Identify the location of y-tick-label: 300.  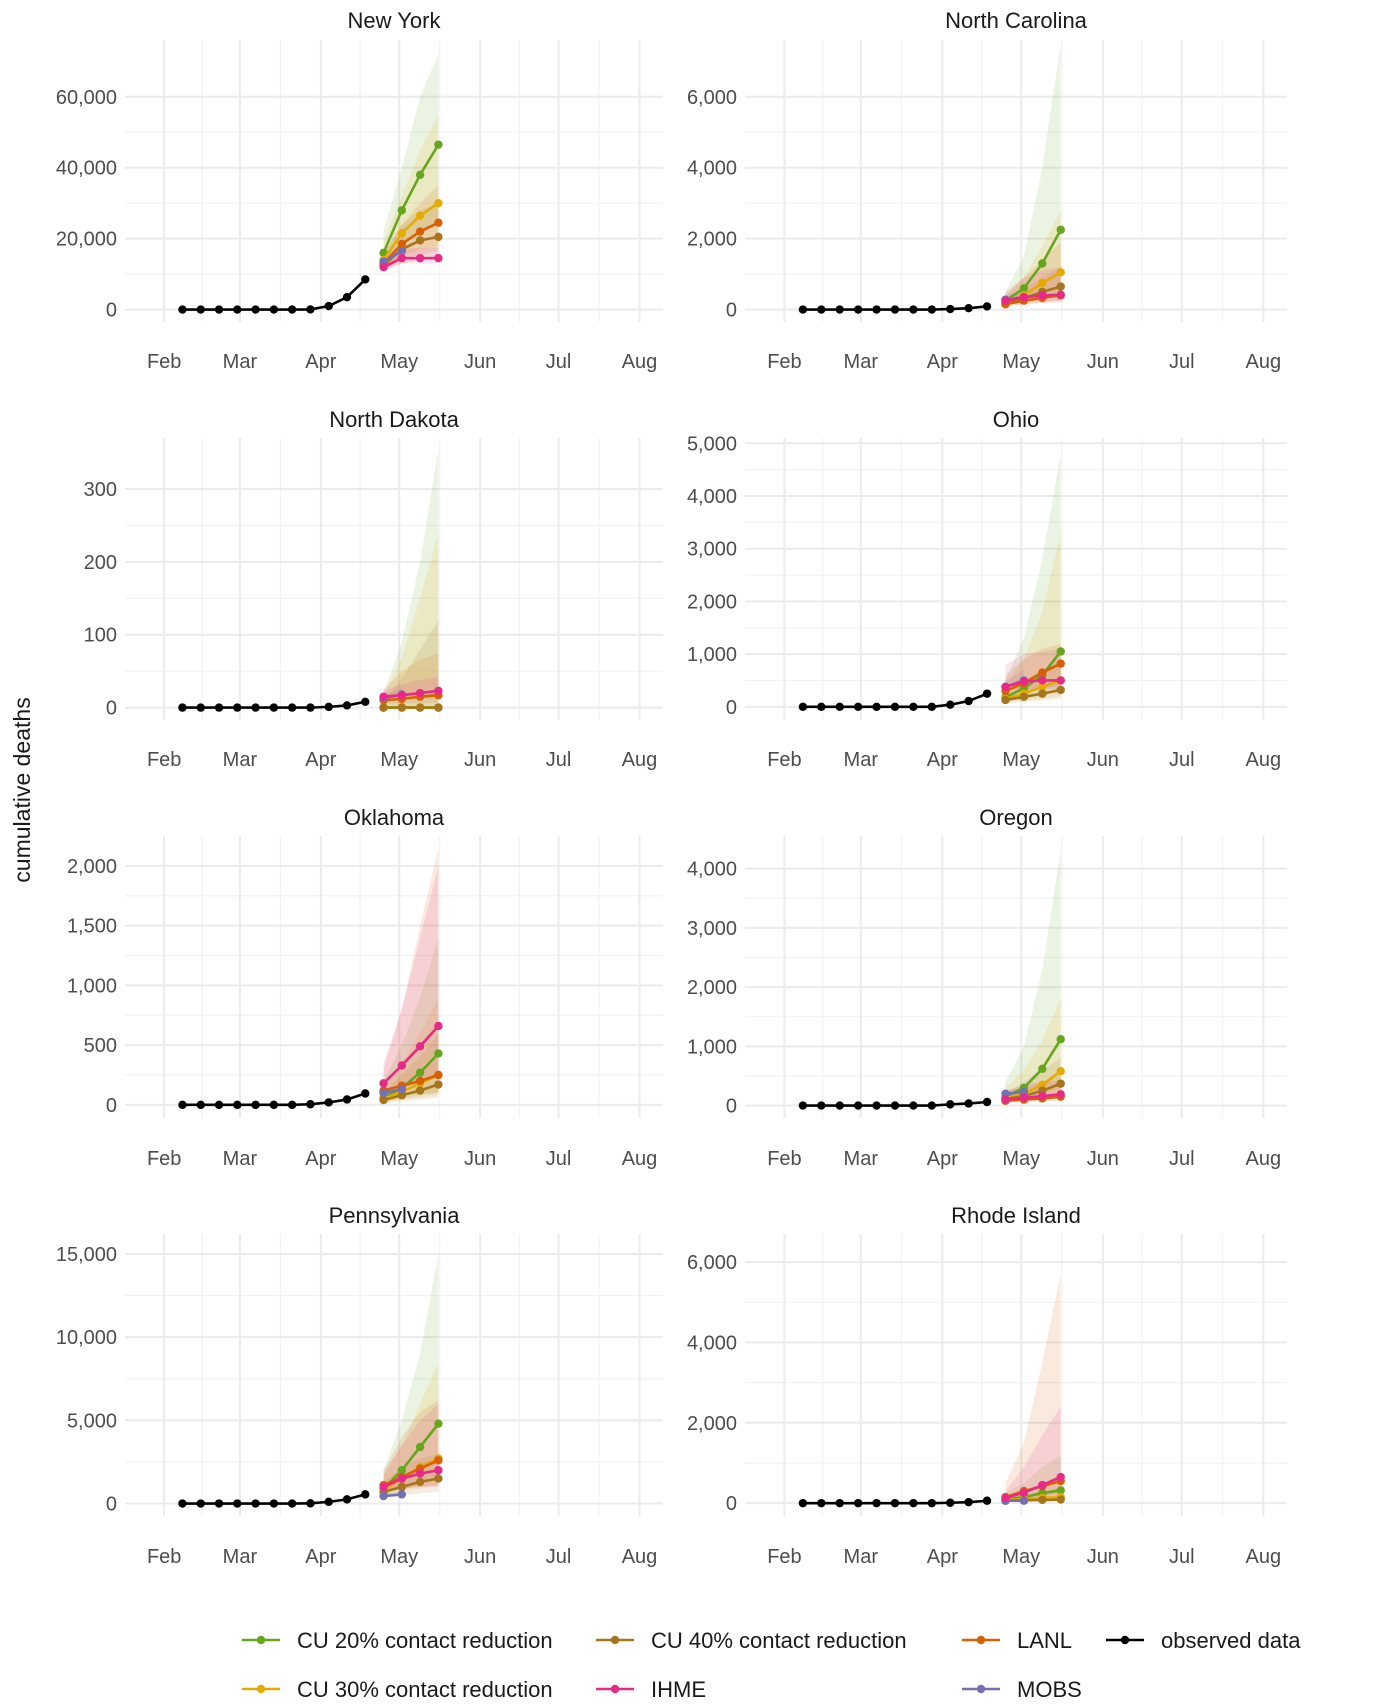
(100, 490).